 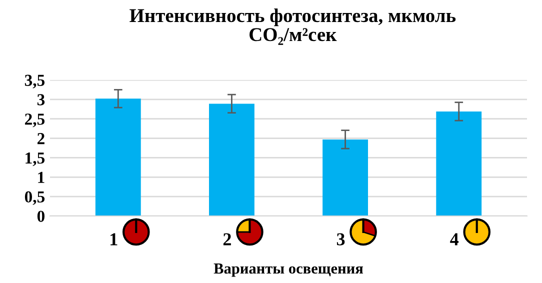 I want to click on y-tick-label: 3, so click(x=41, y=100).